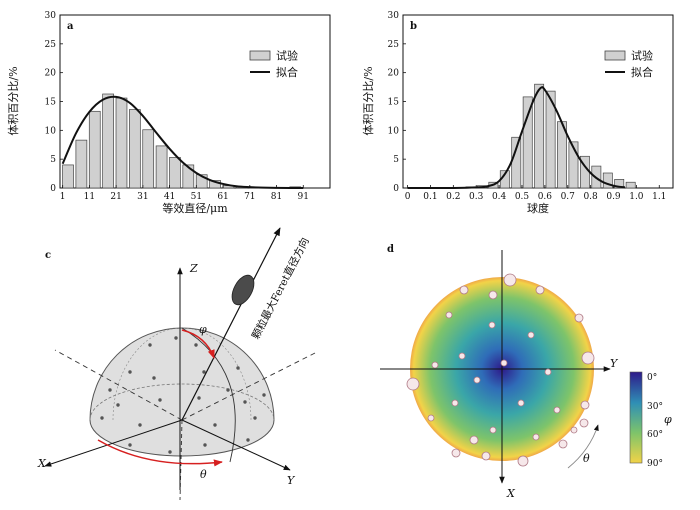  I want to click on panel-b-ytick-label: 0, so click(396, 189).